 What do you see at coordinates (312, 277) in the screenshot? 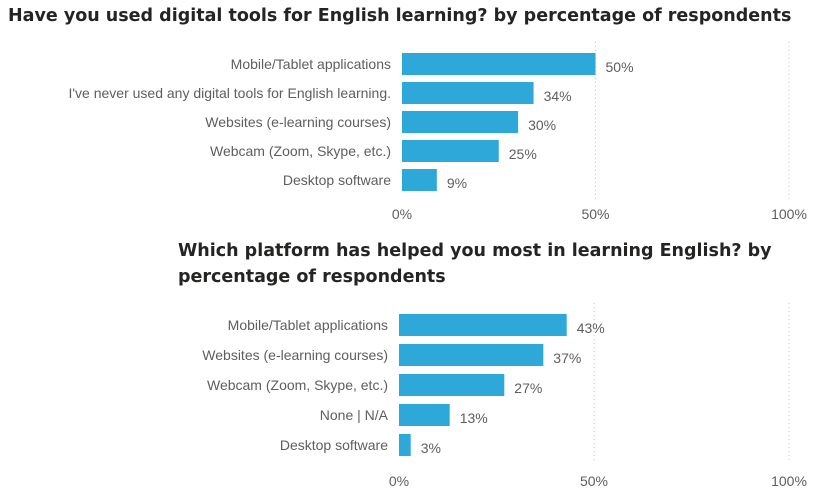
I see `chart-2-title-line-2: percentage of respondents` at bounding box center [312, 277].